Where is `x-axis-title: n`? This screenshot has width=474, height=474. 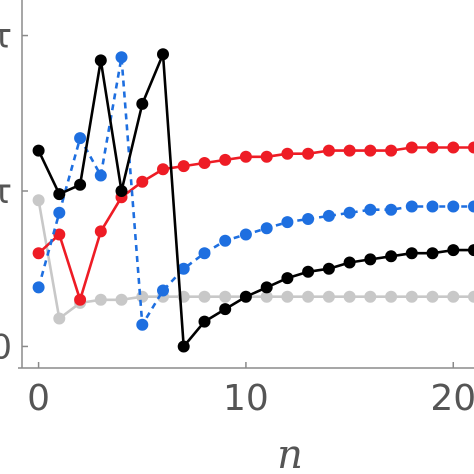 x-axis-title: n is located at coordinates (290, 453).